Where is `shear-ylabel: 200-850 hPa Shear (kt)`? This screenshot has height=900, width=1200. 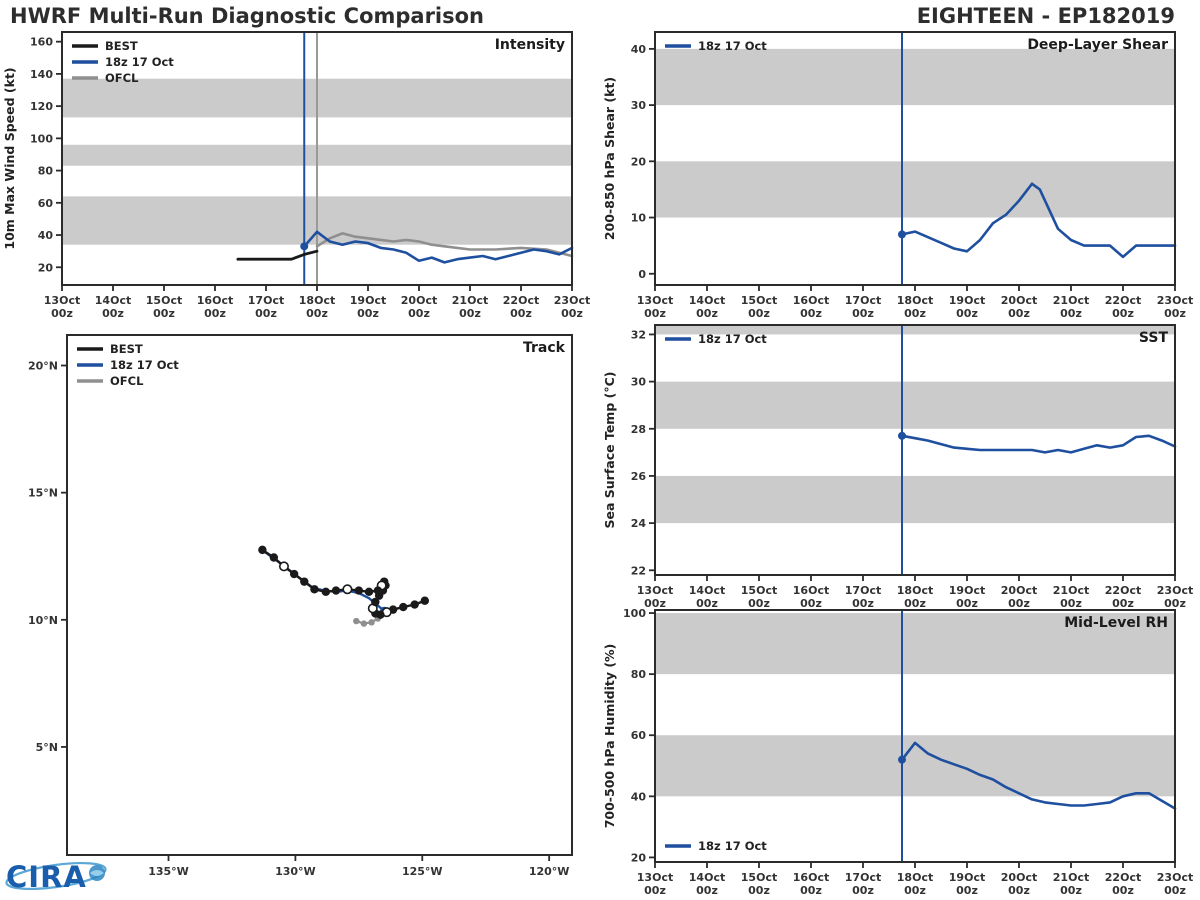 shear-ylabel: 200-850 hPa Shear (kt) is located at coordinates (609, 158).